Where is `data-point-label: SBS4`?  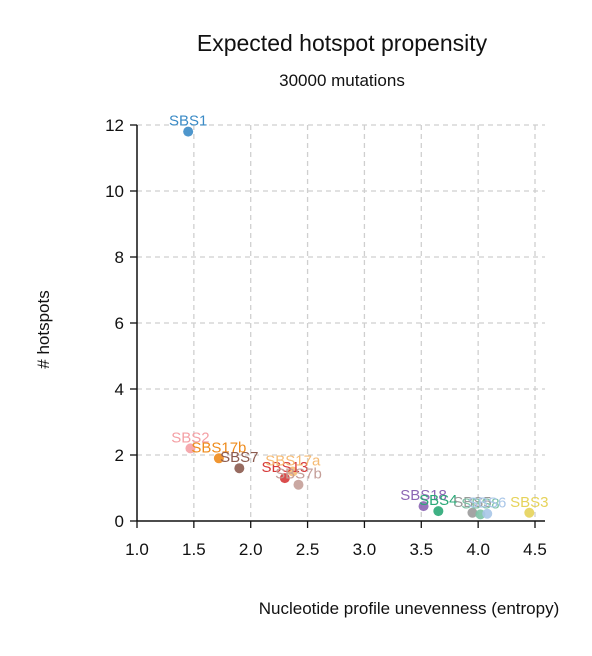 data-point-label: SBS4 is located at coordinates (438, 500).